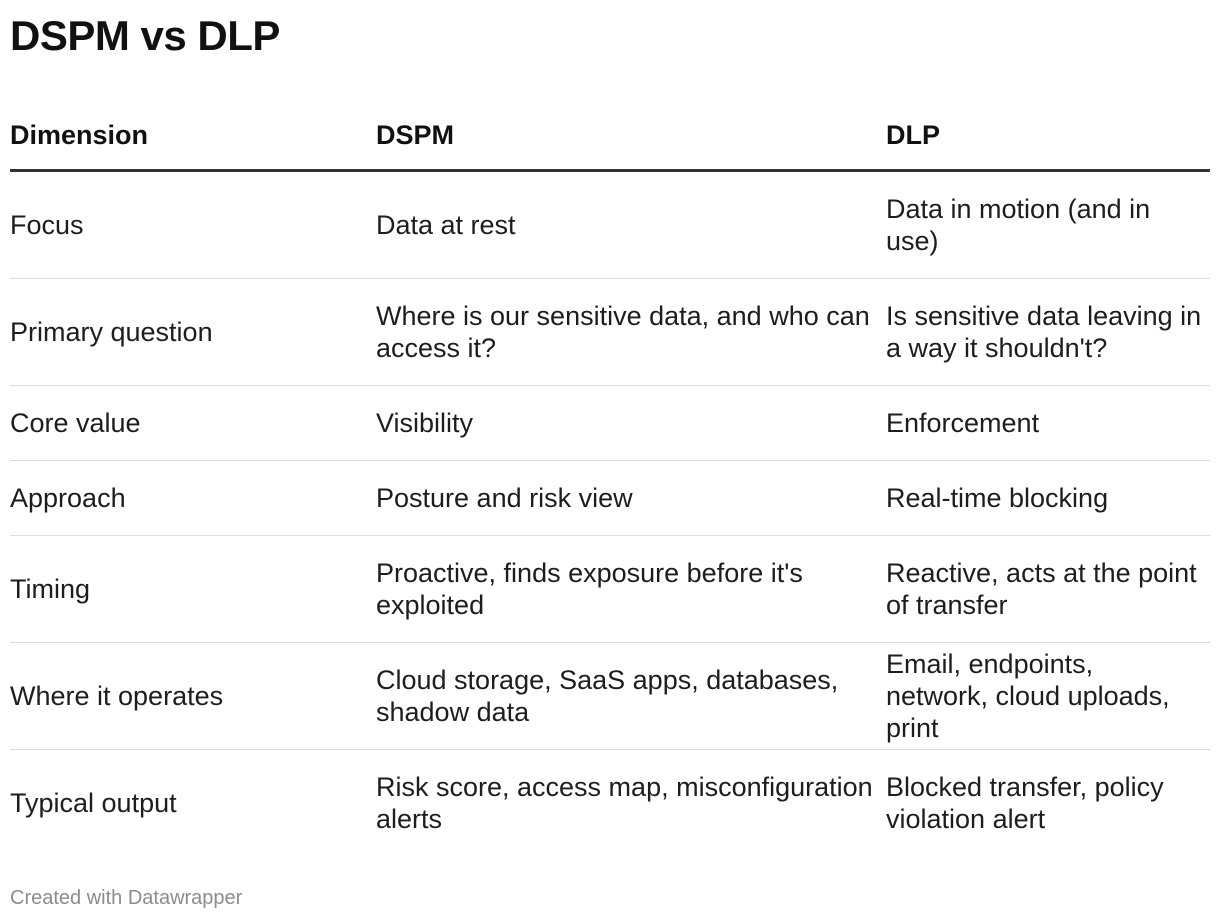  What do you see at coordinates (145, 35) in the screenshot?
I see `page-title: DSPM vs DLP` at bounding box center [145, 35].